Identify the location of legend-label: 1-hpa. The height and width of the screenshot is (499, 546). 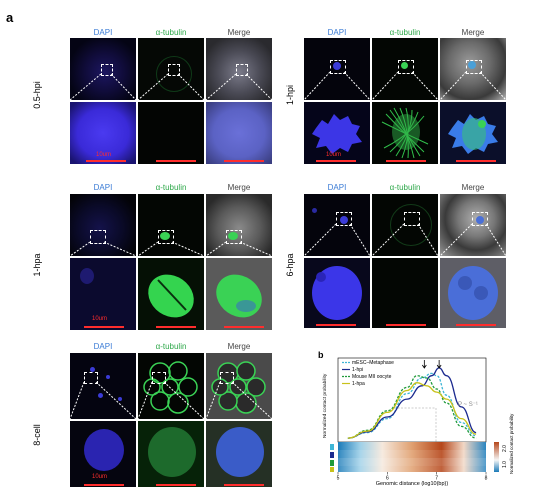
(358, 384).